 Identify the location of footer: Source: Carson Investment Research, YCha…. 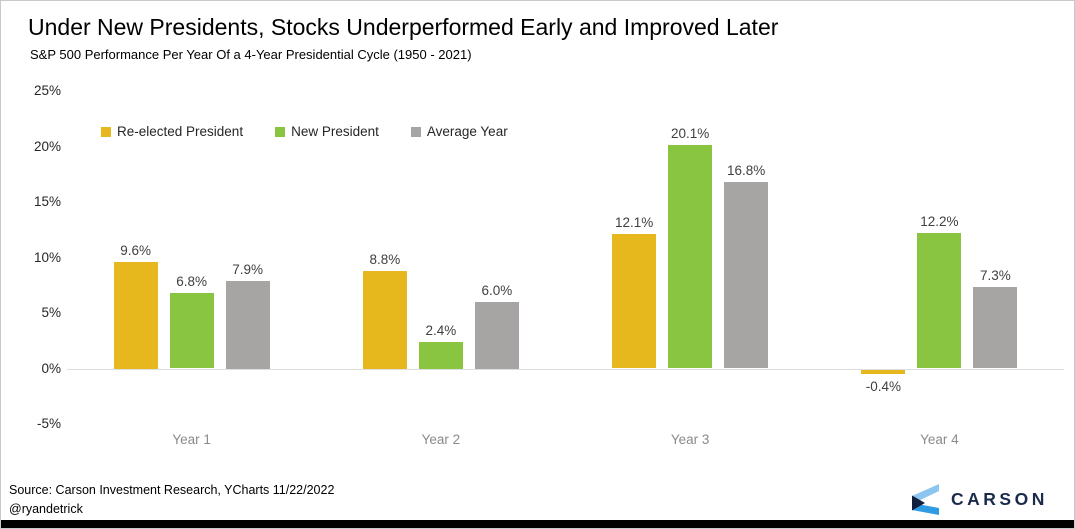
(171, 499).